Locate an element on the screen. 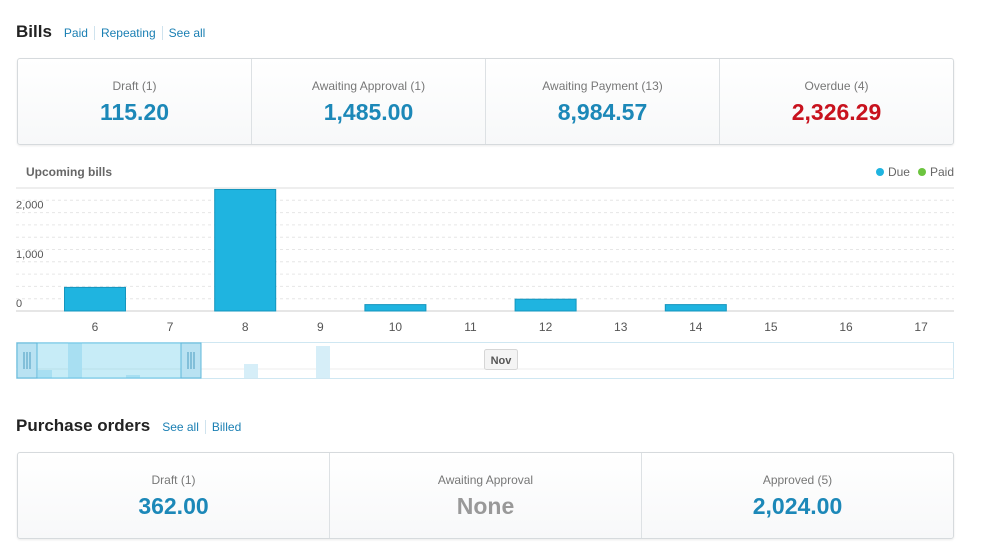 The image size is (1002, 551). bills-draft-card: Draft (1) 115.20 is located at coordinates (134, 101).